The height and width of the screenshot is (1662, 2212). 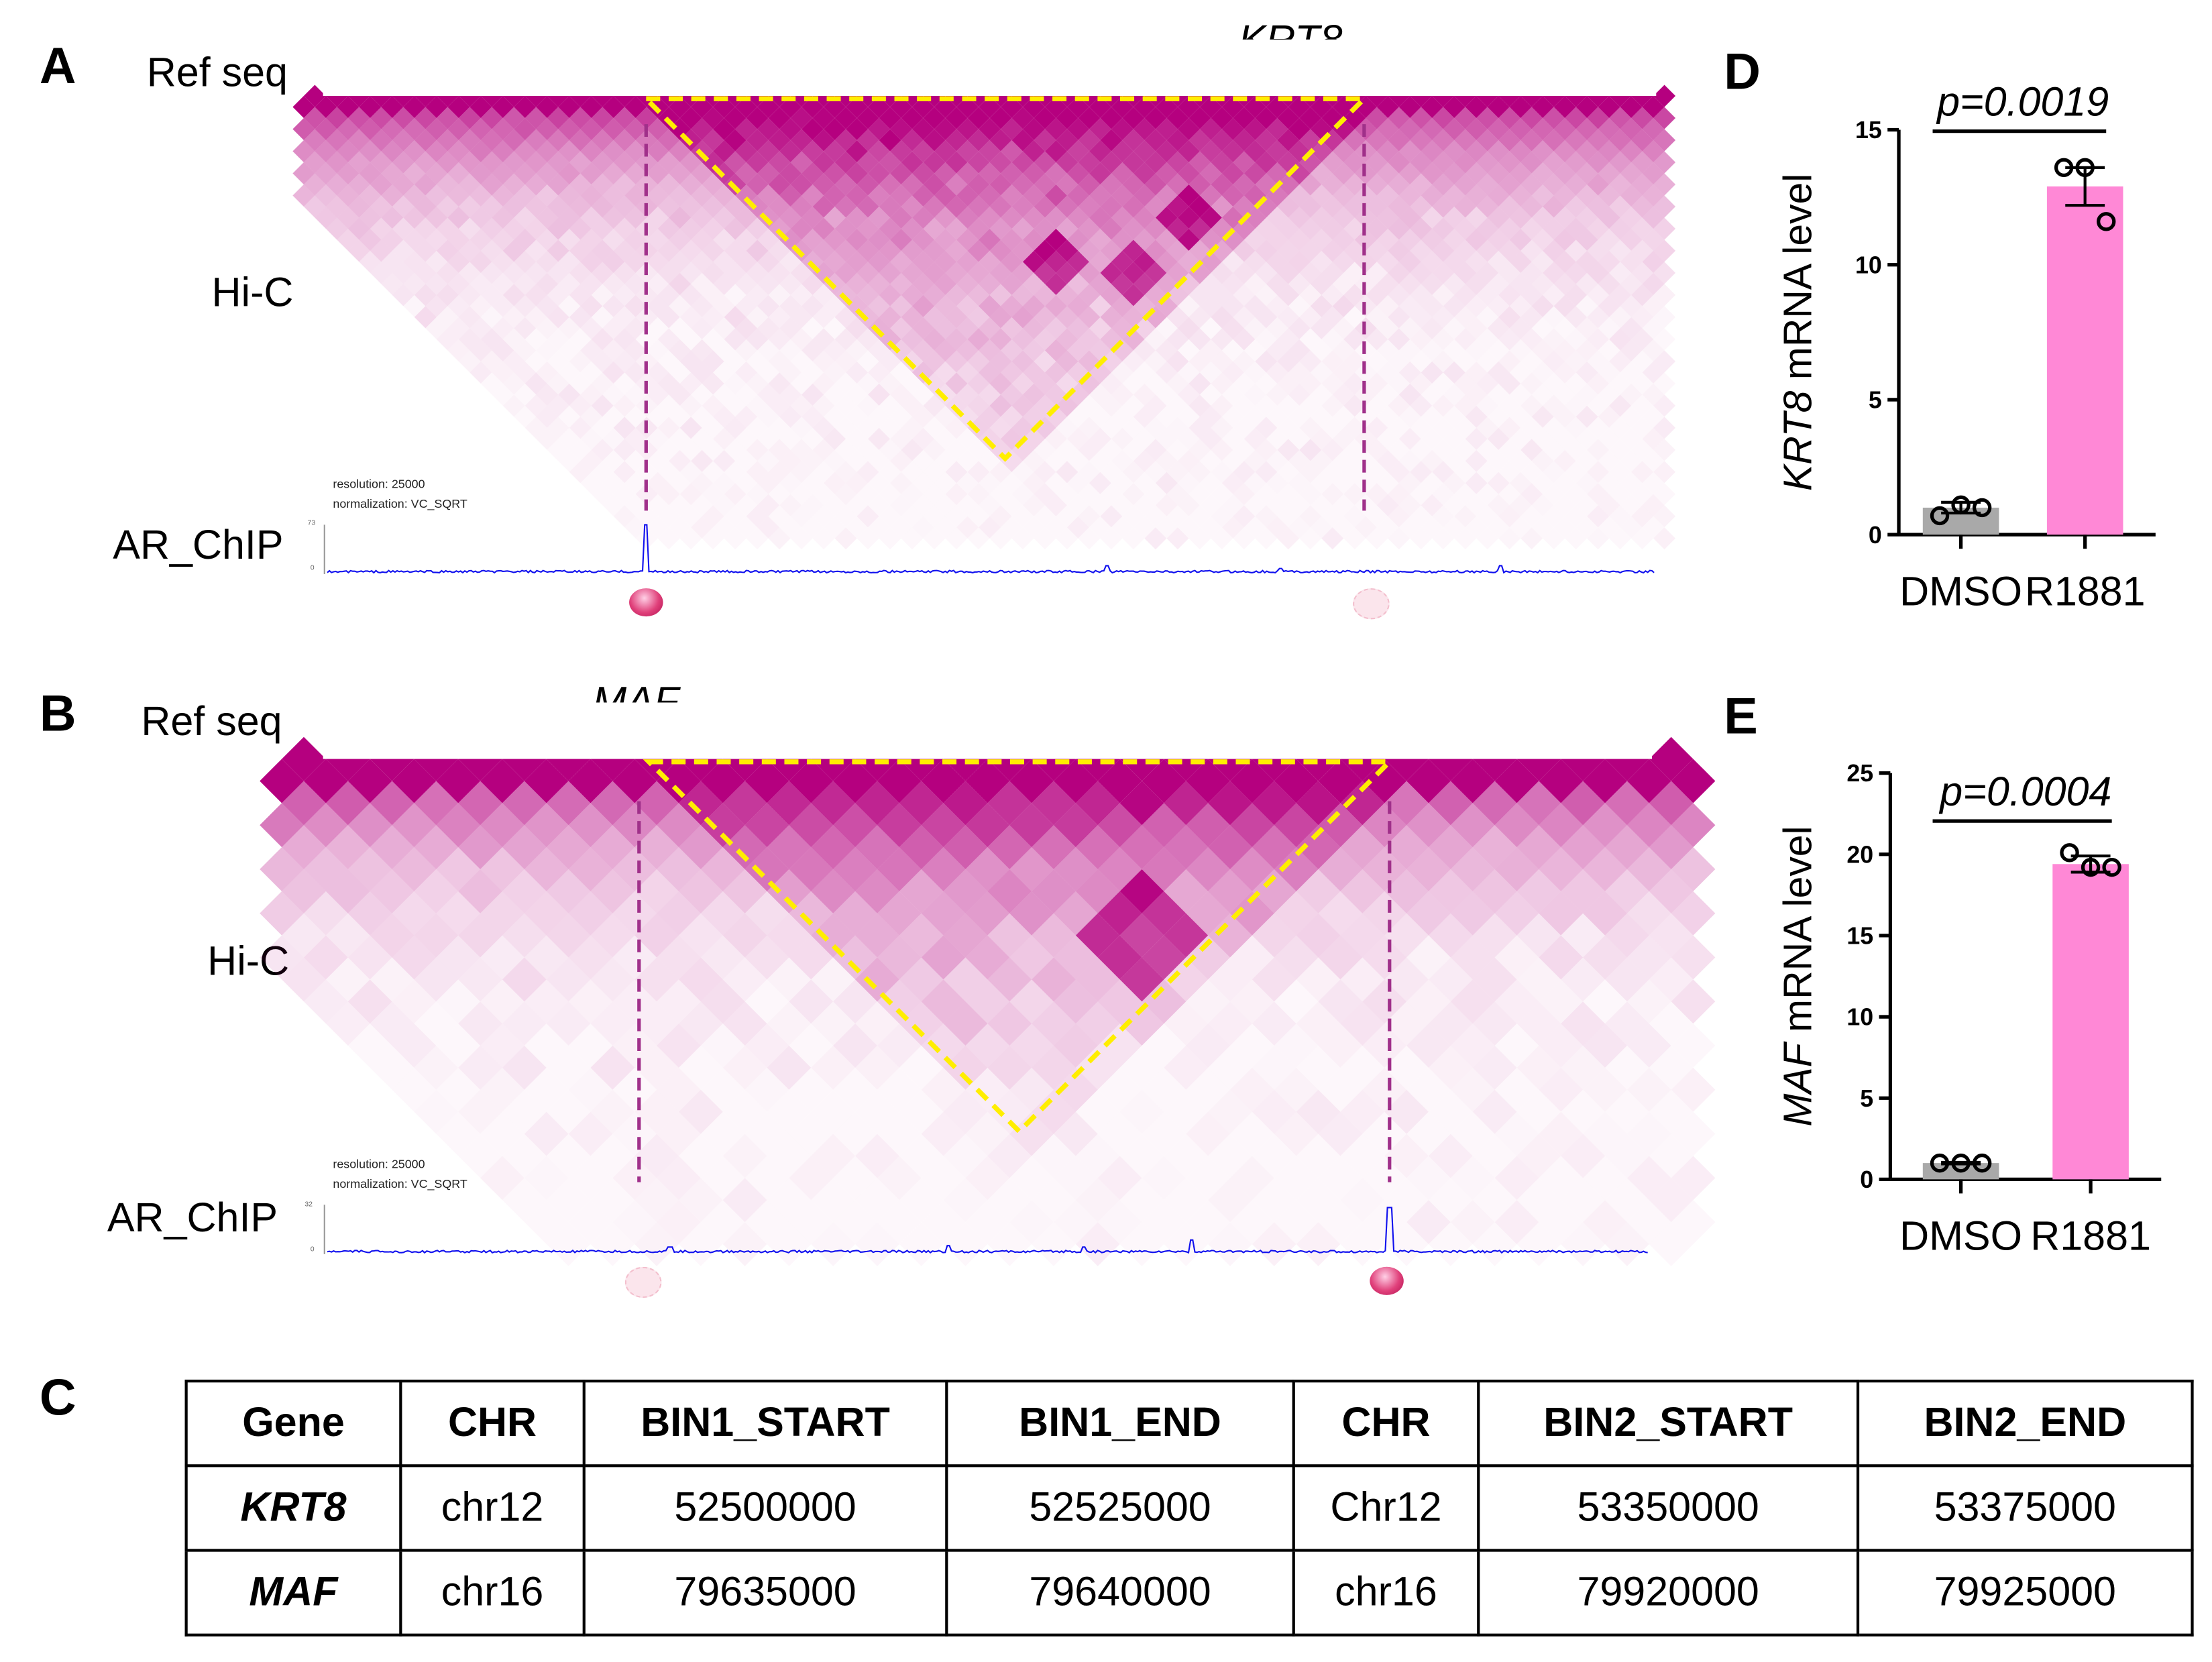 What do you see at coordinates (1120, 1424) in the screenshot?
I see `header-bin1-end: BIN1_END` at bounding box center [1120, 1424].